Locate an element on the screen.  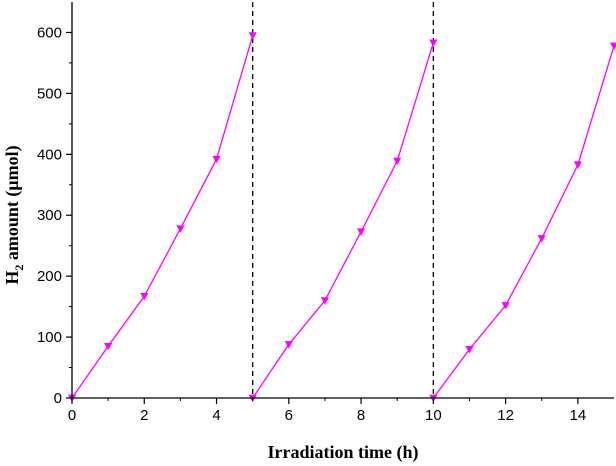
y-tick-label-100: 100 is located at coordinates (49, 337).